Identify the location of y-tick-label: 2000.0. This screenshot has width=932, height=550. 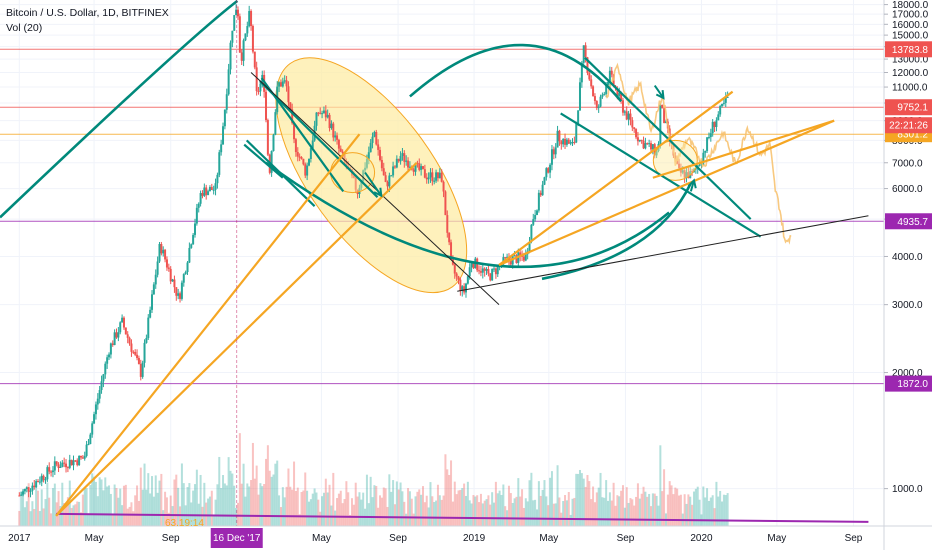
(907, 373).